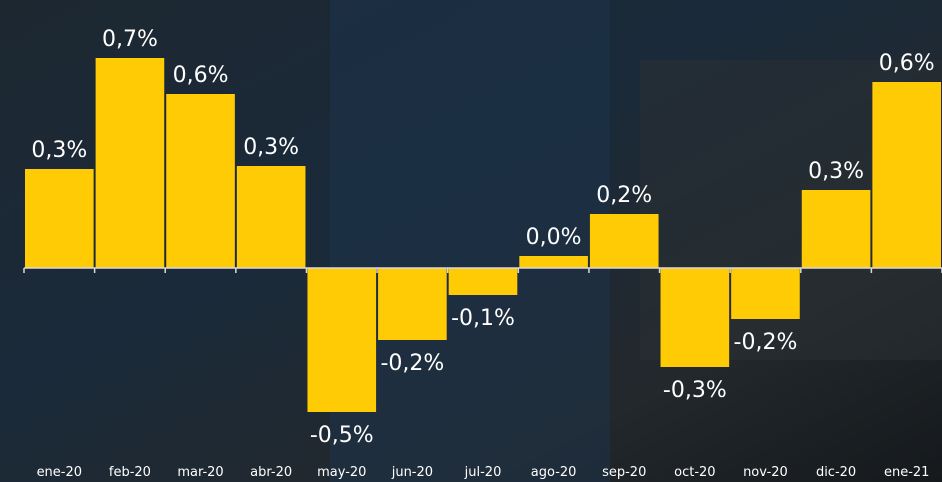 The height and width of the screenshot is (482, 942). What do you see at coordinates (695, 390) in the screenshot?
I see `value-label: -0,3%` at bounding box center [695, 390].